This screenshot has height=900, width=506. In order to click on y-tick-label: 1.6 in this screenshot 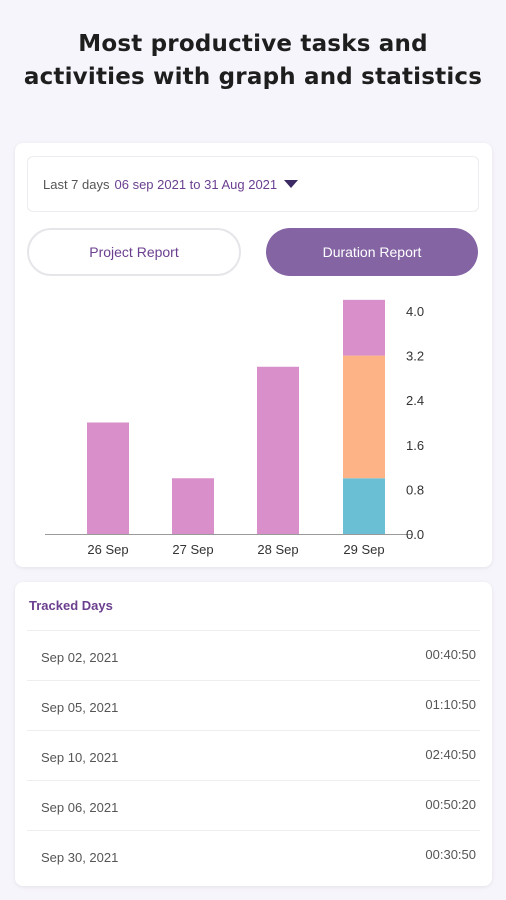, I will do `click(415, 445)`.